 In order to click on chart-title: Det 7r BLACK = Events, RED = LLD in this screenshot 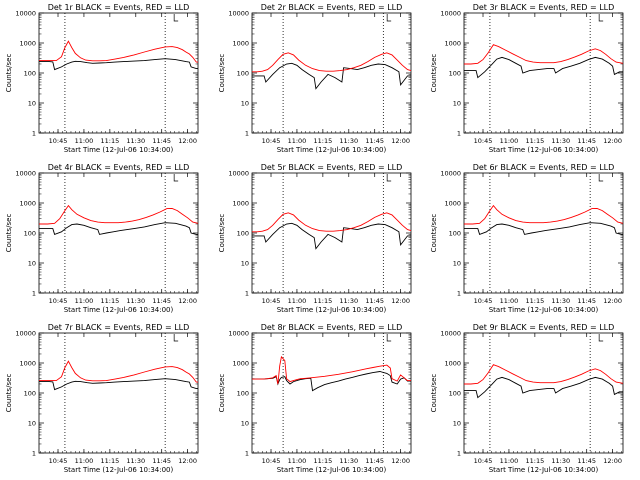, I will do `click(119, 327)`.